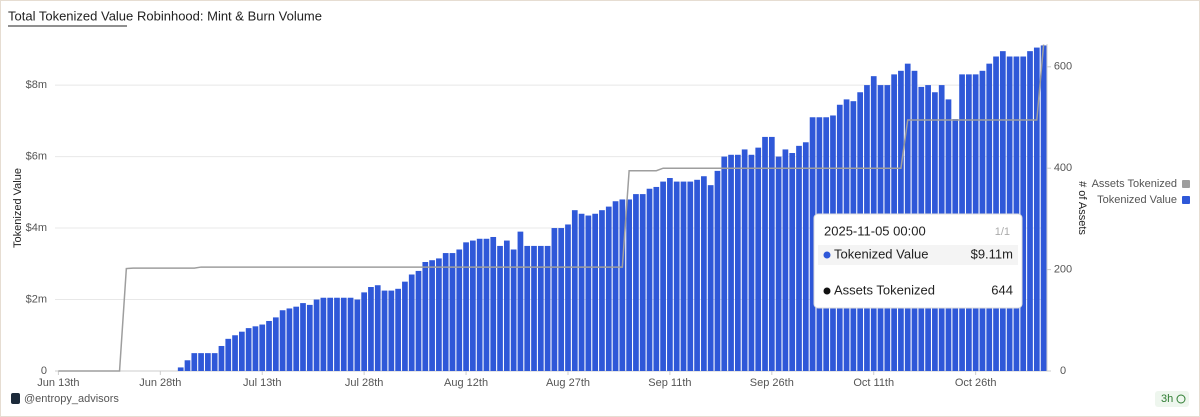  I want to click on y2-axis-title: # of Assets, so click(1082, 208).